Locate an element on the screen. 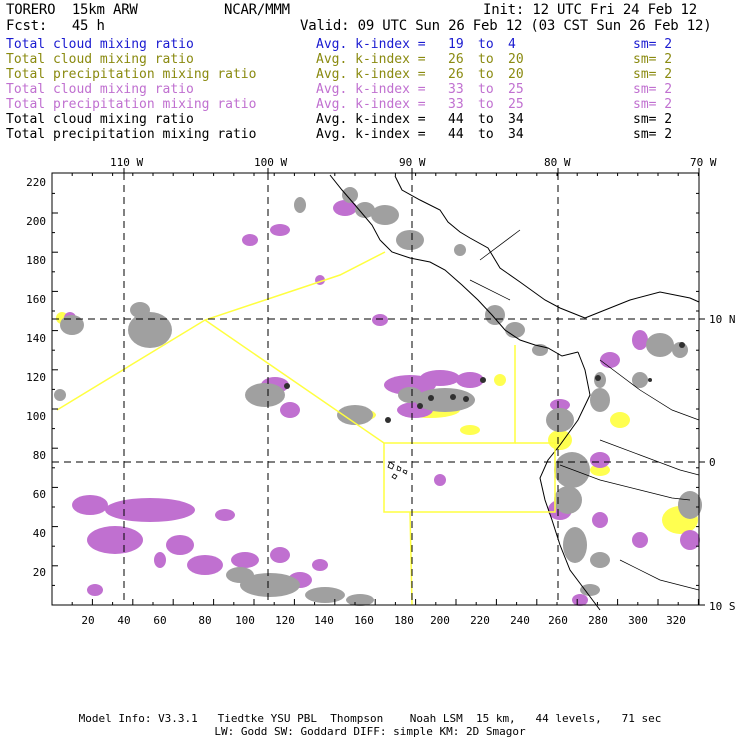  coastline-caribbean-sa is located at coordinates (642, 305).